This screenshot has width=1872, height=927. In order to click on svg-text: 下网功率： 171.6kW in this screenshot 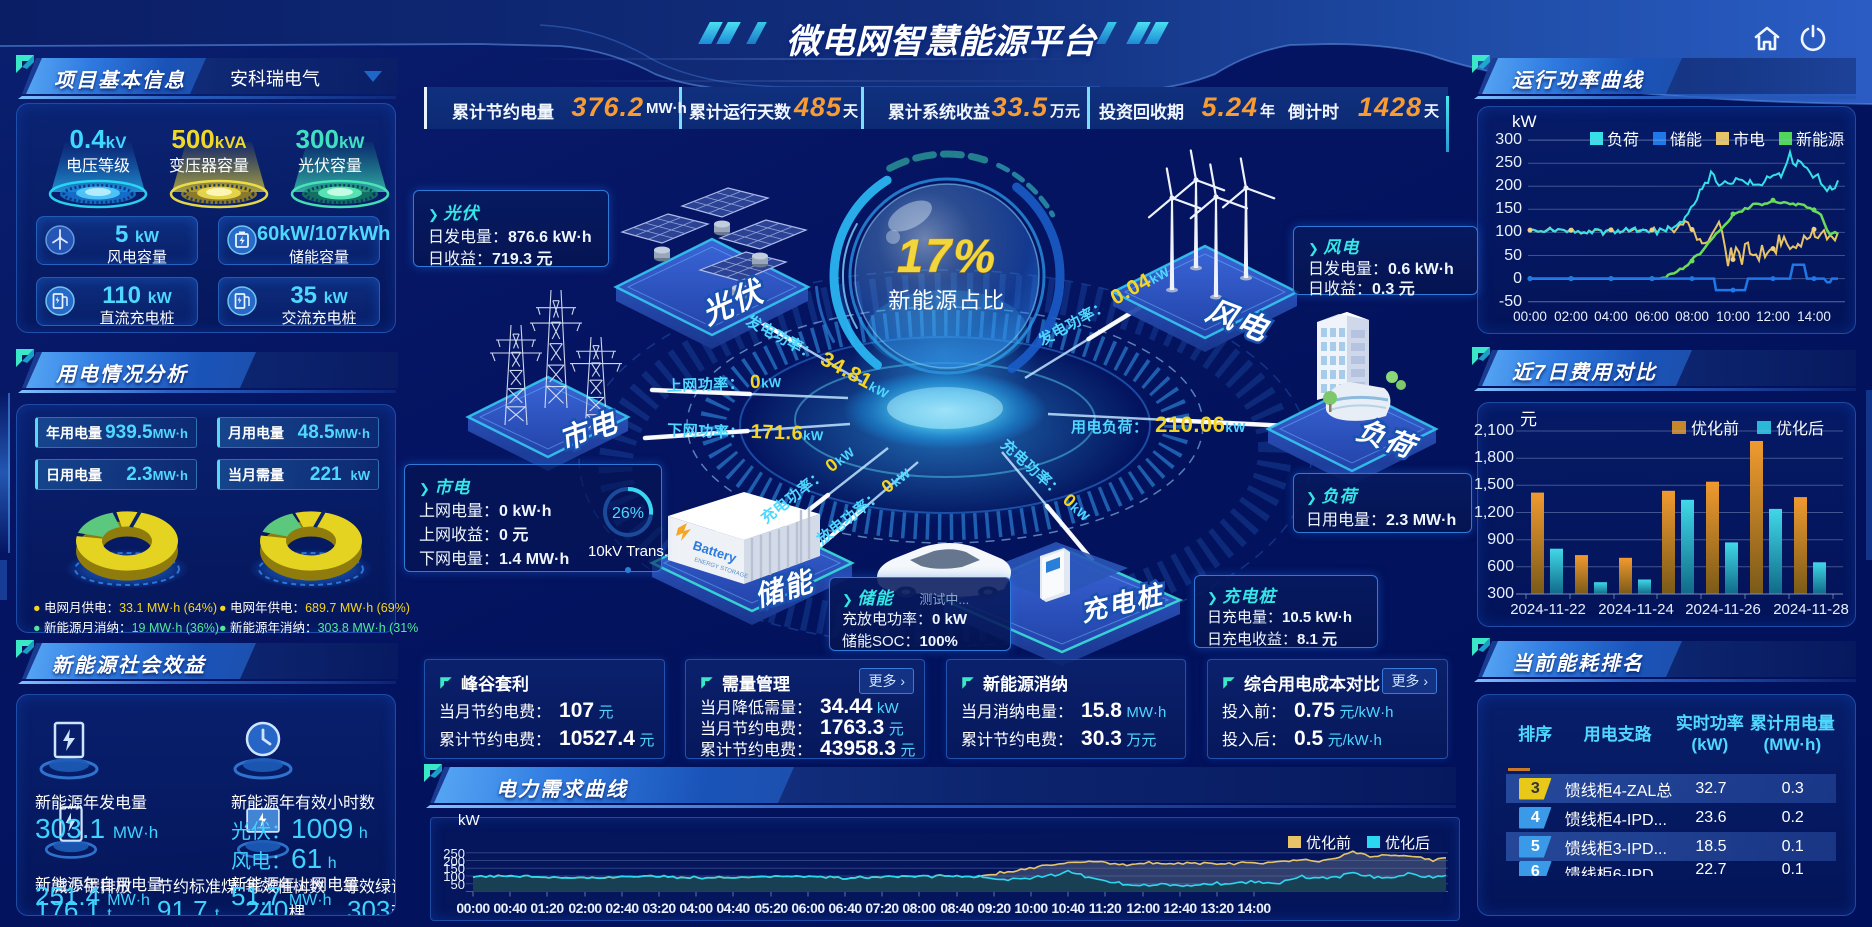, I will do `click(746, 431)`.